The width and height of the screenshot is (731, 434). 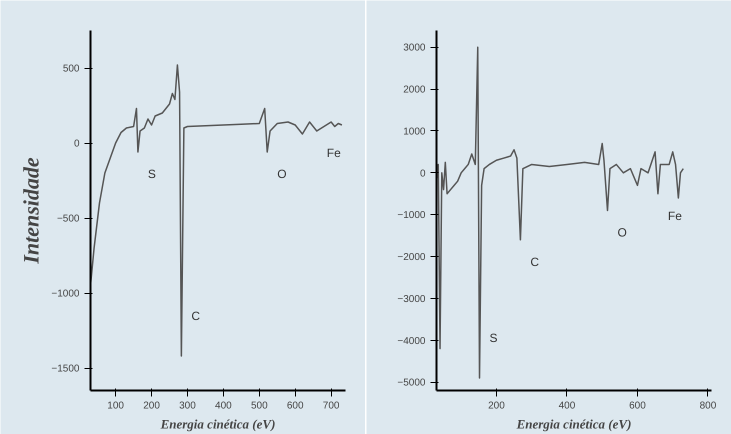 What do you see at coordinates (259, 406) in the screenshot?
I see `x-tick-label: 500` at bounding box center [259, 406].